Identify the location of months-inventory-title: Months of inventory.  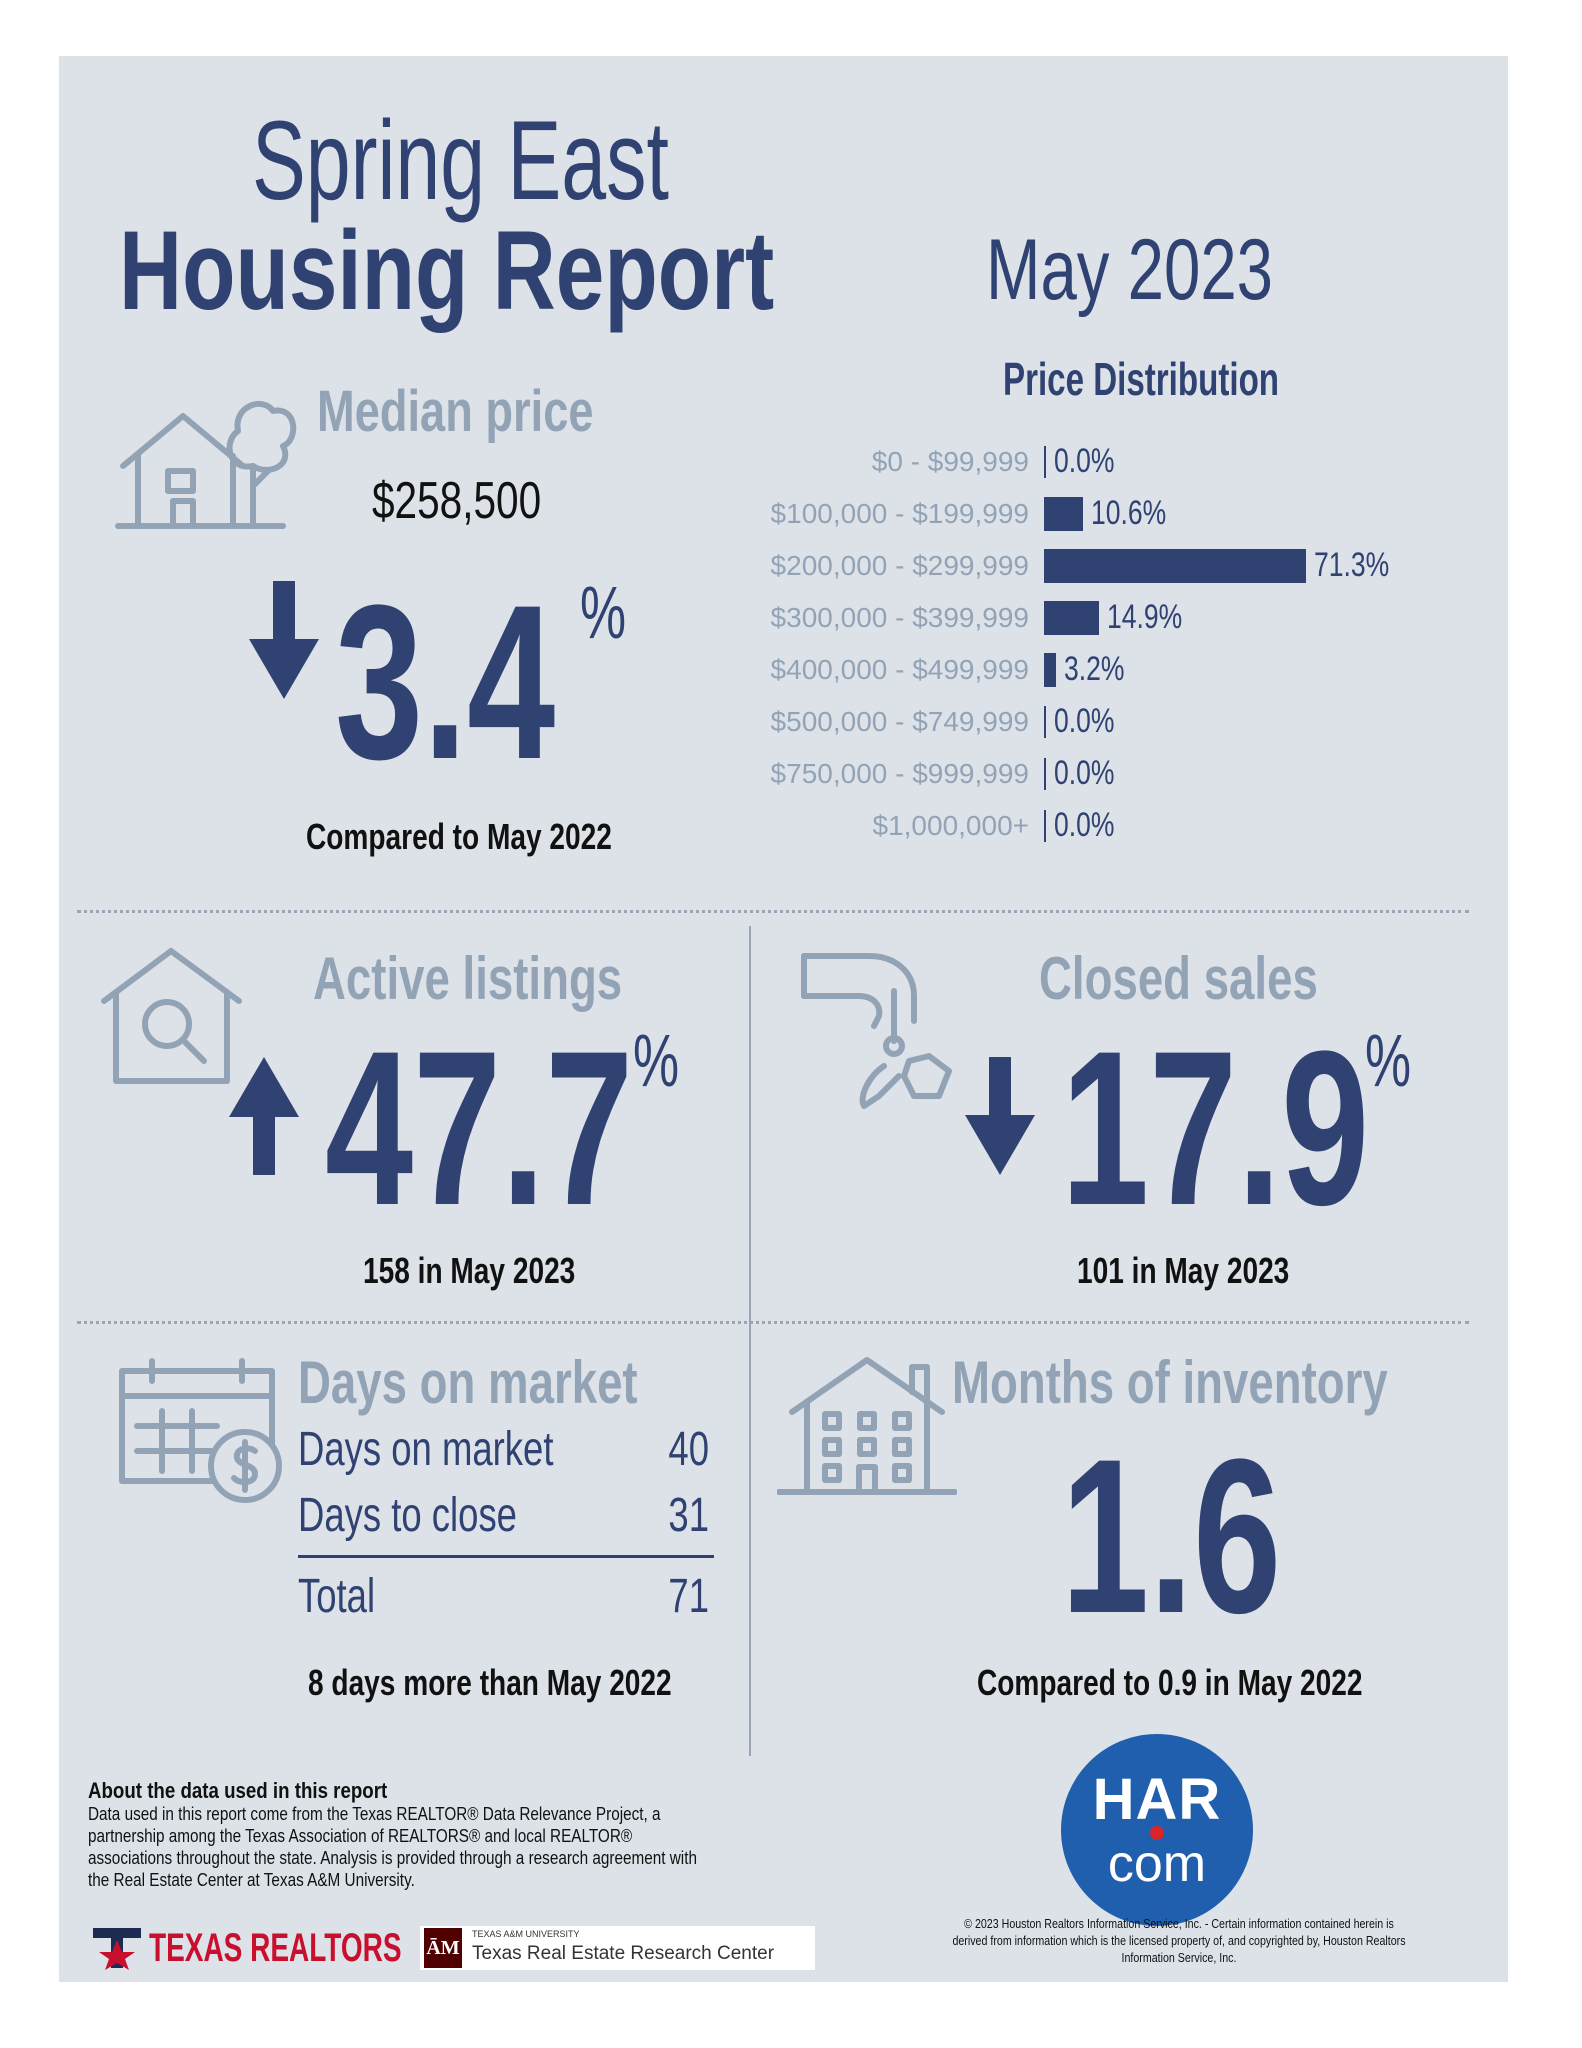
(1170, 1382).